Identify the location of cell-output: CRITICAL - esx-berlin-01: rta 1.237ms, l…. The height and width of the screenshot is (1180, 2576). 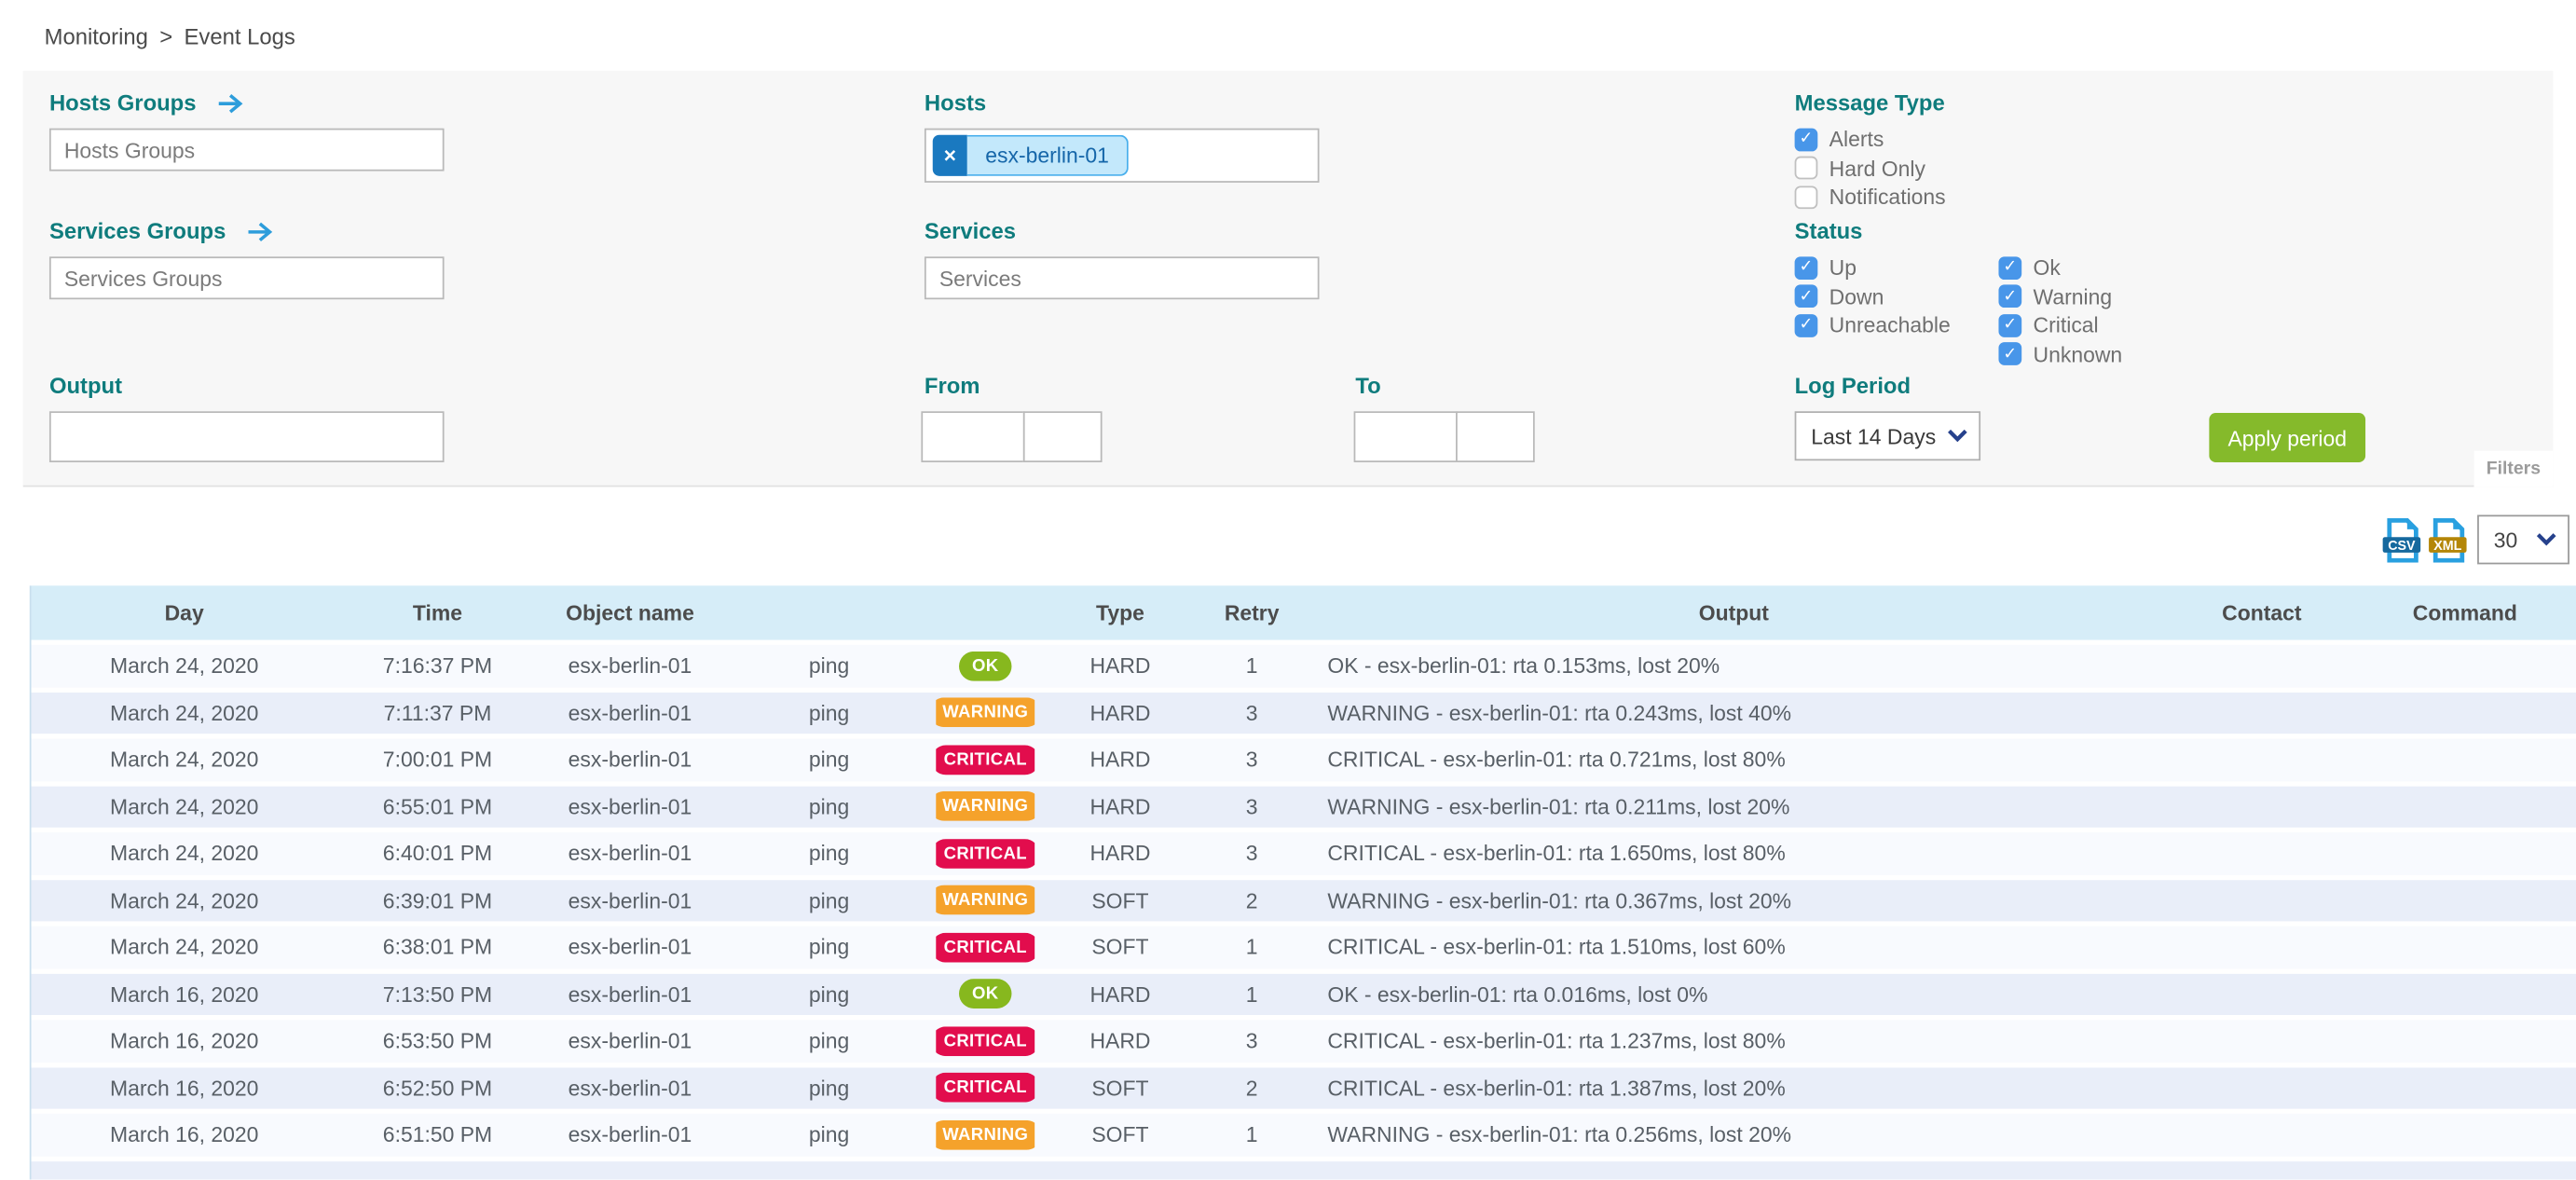
(1556, 1041).